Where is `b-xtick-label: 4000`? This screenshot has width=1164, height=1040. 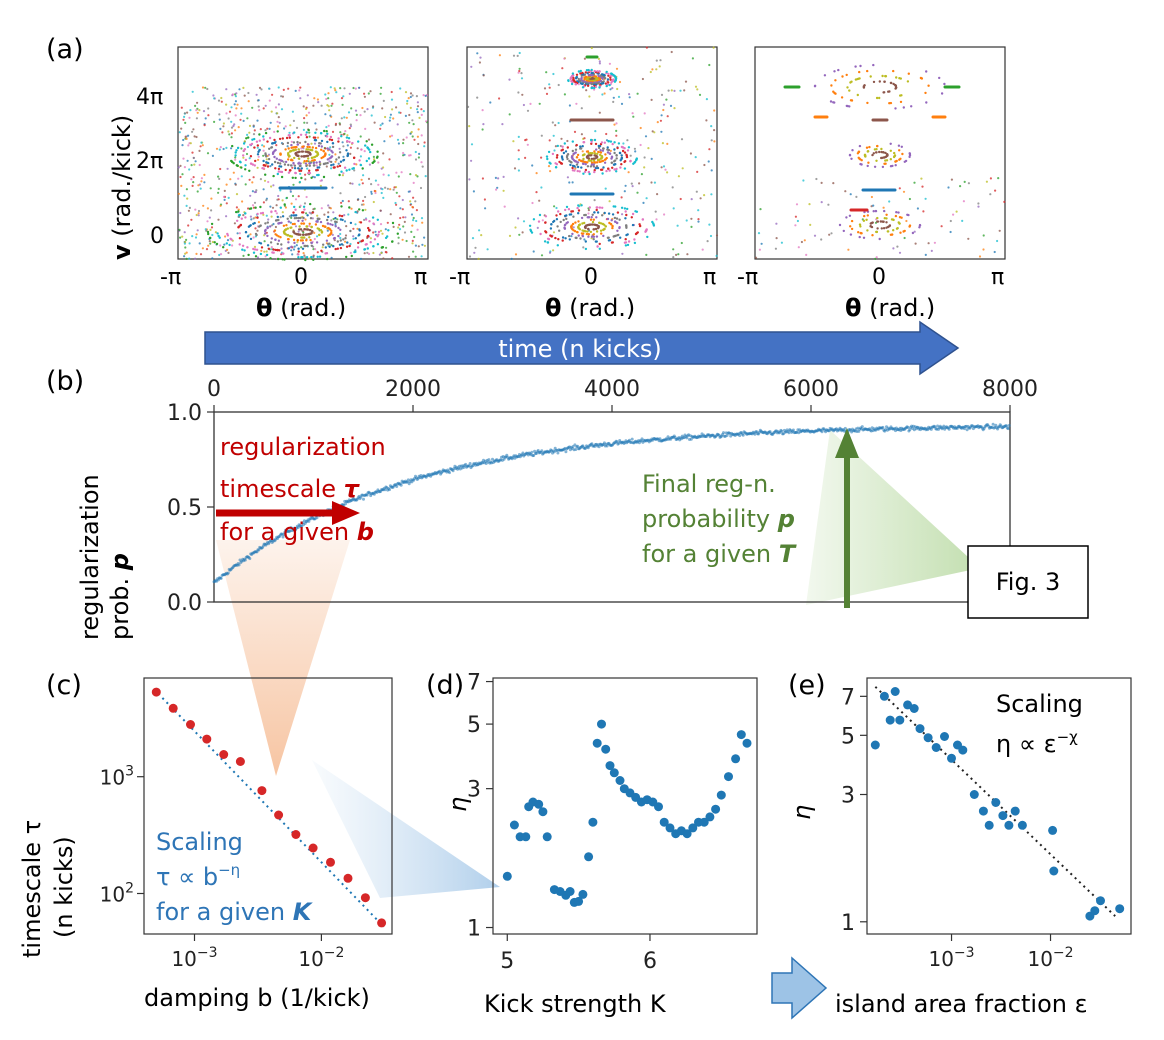 b-xtick-label: 4000 is located at coordinates (612, 389).